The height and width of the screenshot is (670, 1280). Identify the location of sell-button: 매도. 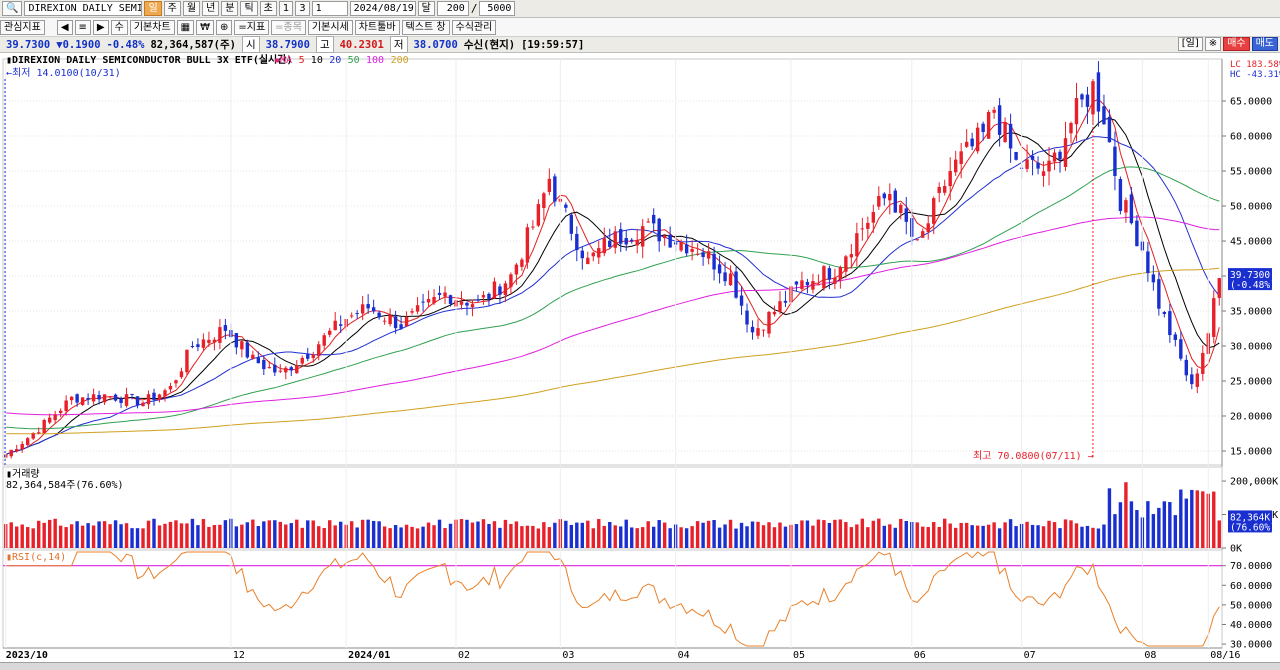
(1264, 44).